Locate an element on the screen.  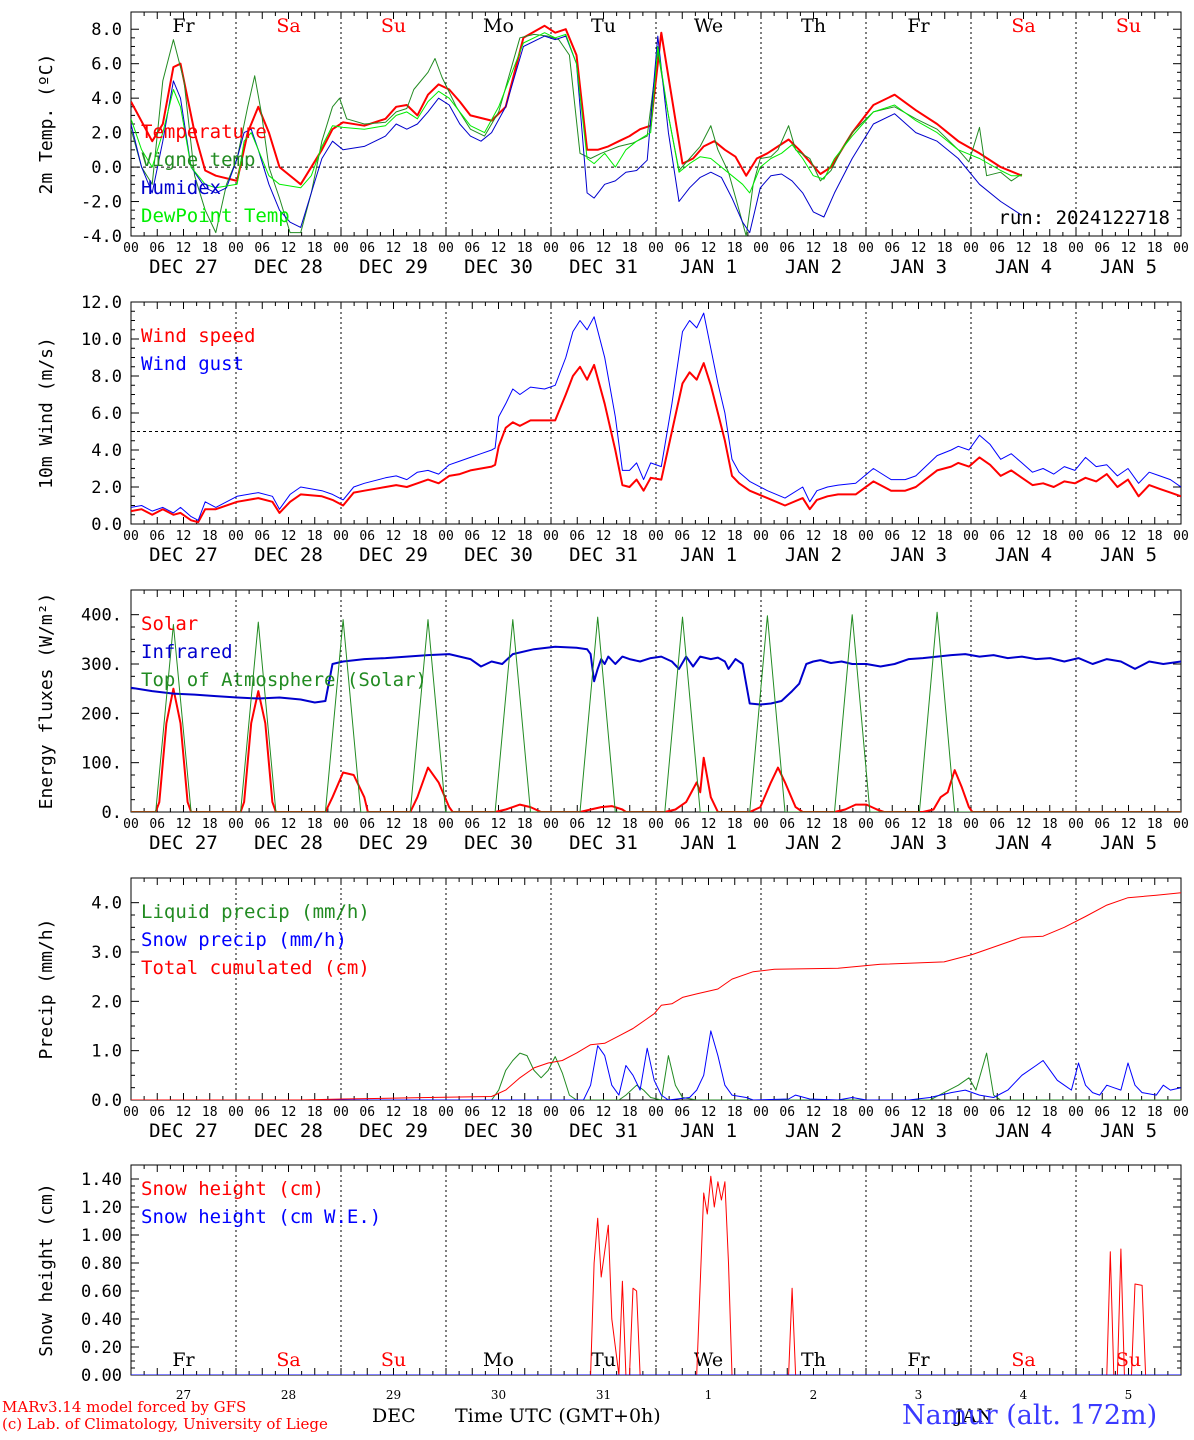
y-tick-label: 2.0 is located at coordinates (106, 488).